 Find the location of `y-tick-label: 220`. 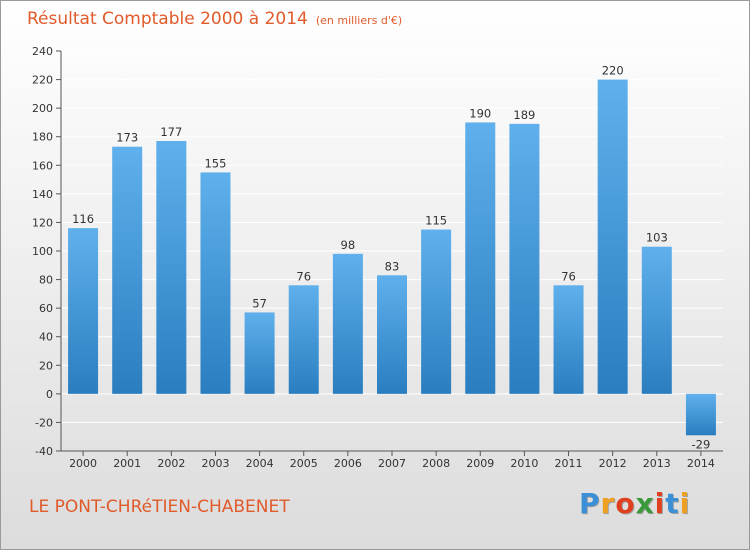

y-tick-label: 220 is located at coordinates (42, 80).